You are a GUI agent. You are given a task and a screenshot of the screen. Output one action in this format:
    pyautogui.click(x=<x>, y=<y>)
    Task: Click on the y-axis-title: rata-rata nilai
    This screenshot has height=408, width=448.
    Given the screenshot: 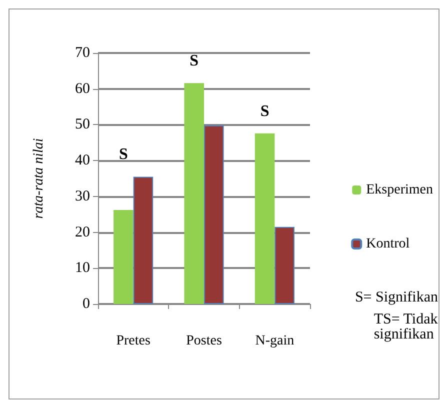 What is the action you would take?
    pyautogui.click(x=39, y=178)
    